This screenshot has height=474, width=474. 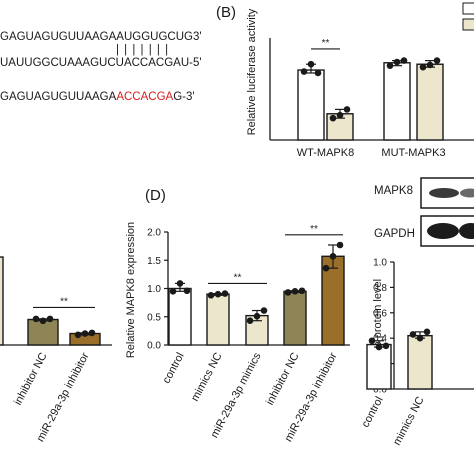 What do you see at coordinates (144, 97) in the screenshot?
I see `mutated-bases: ACCACGA` at bounding box center [144, 97].